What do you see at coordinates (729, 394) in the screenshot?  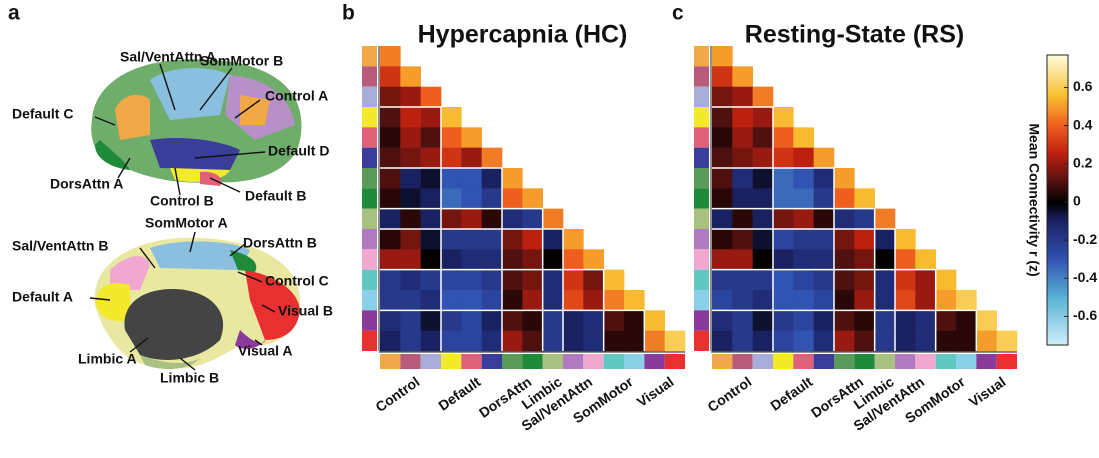 I see `group-label: Control` at bounding box center [729, 394].